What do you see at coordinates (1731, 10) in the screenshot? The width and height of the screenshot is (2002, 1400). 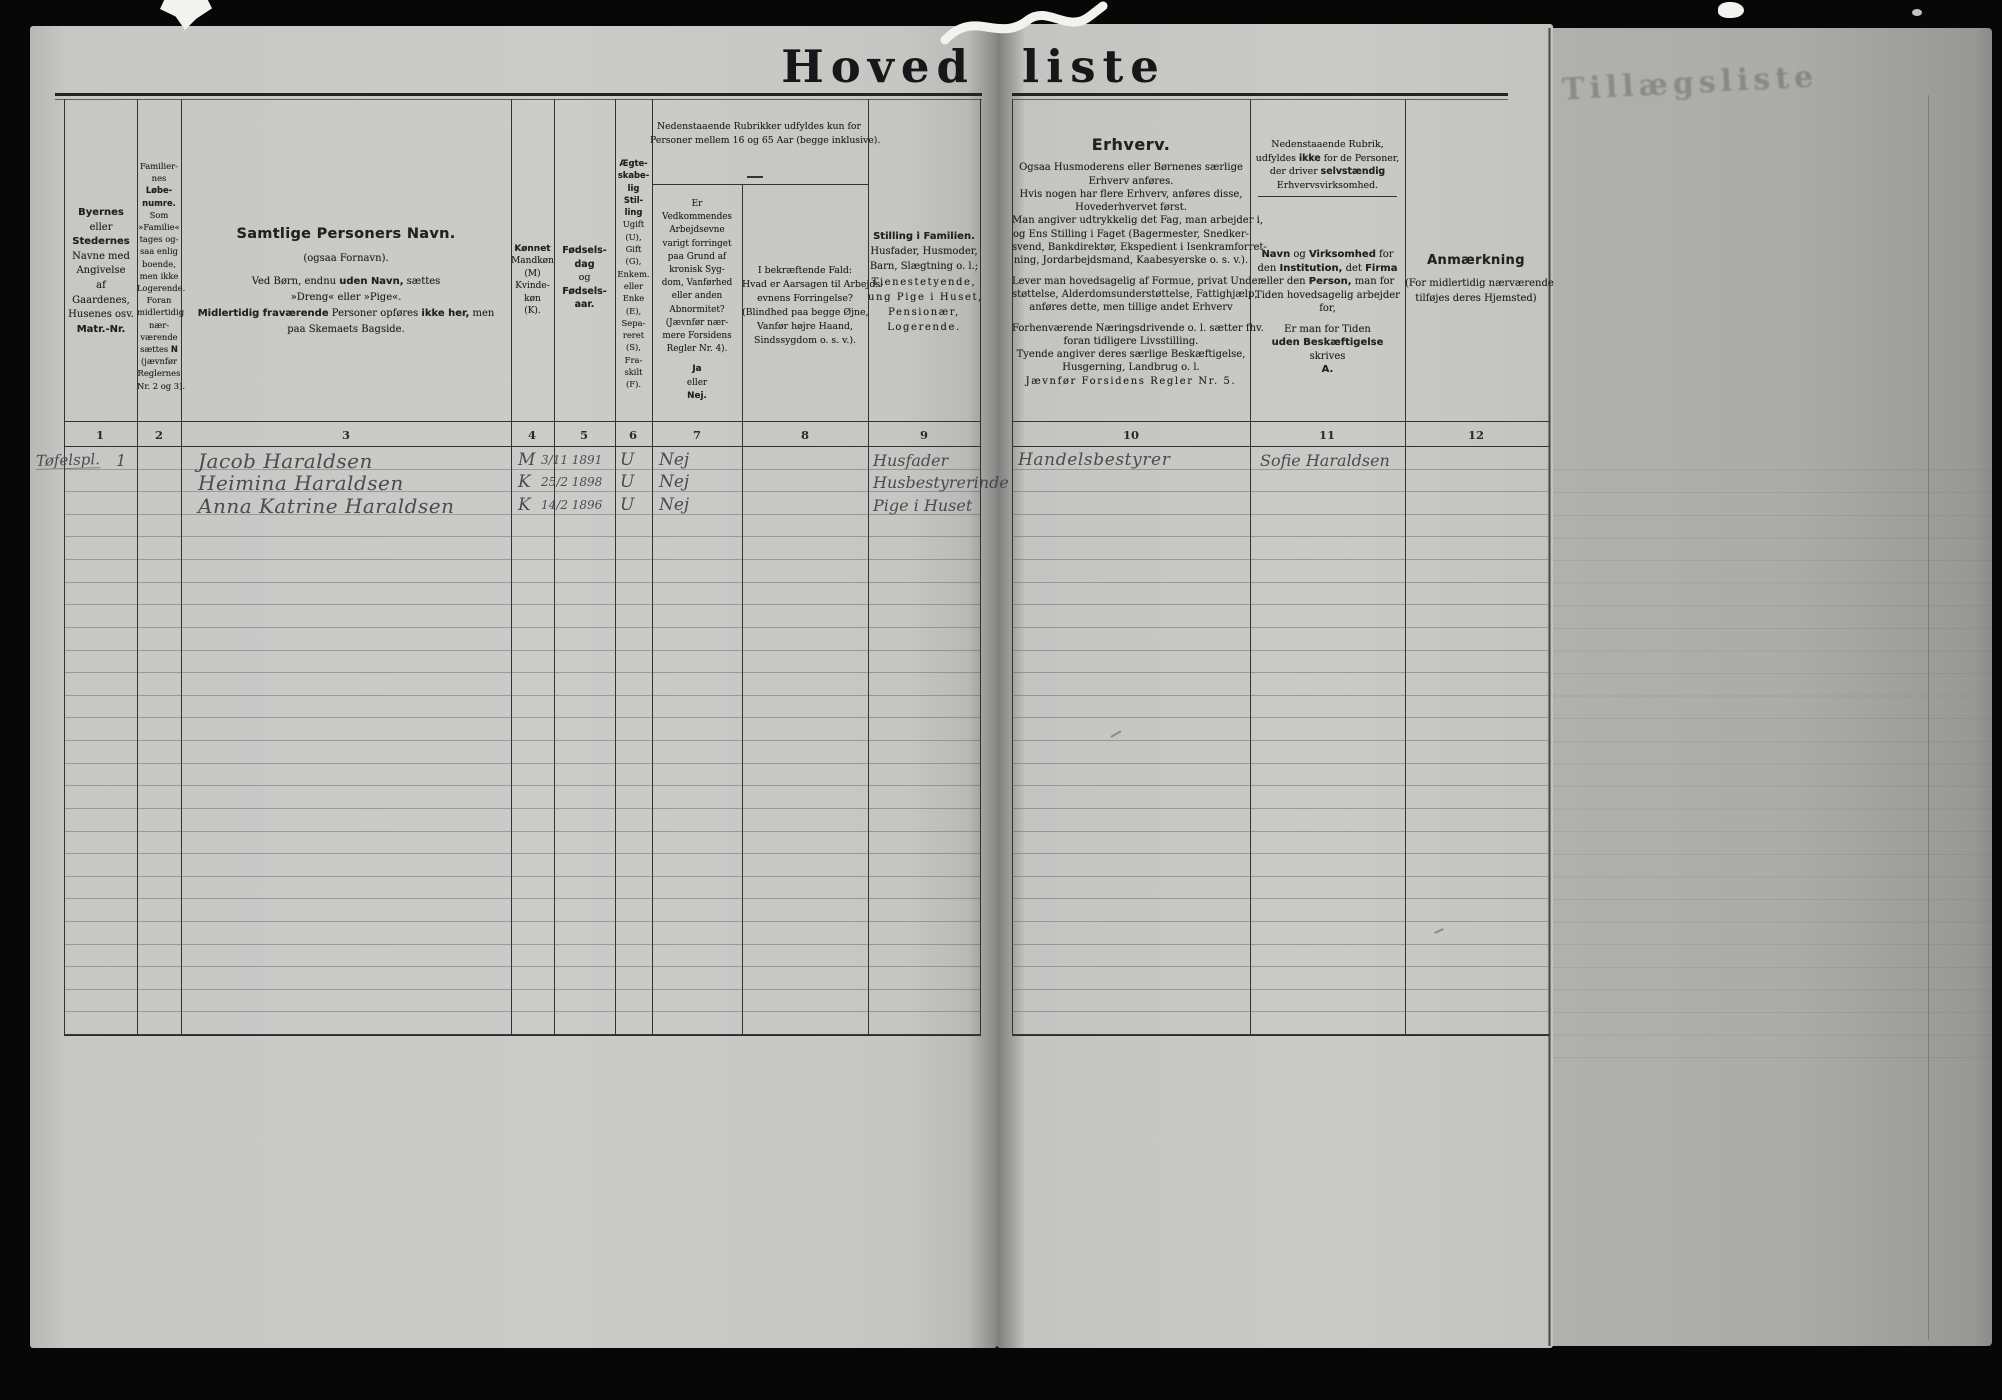 I see `torn-paper-artifact` at bounding box center [1731, 10].